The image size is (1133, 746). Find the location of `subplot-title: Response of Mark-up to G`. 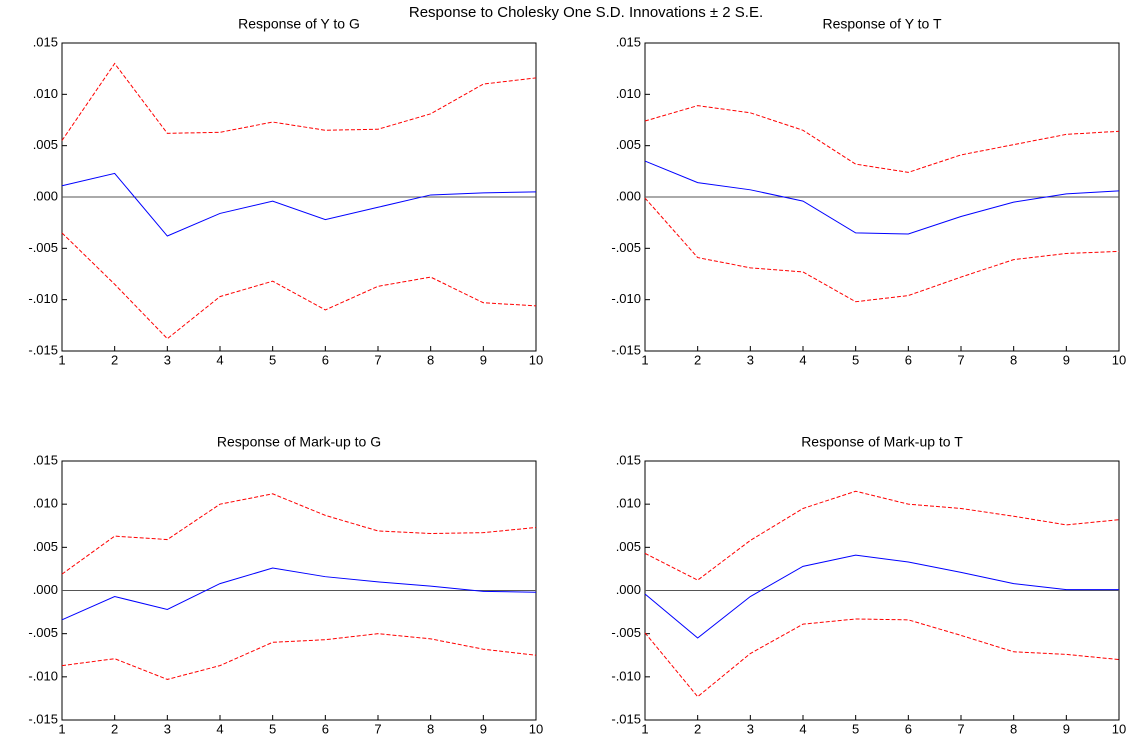

subplot-title: Response of Mark-up to G is located at coordinates (299, 442).